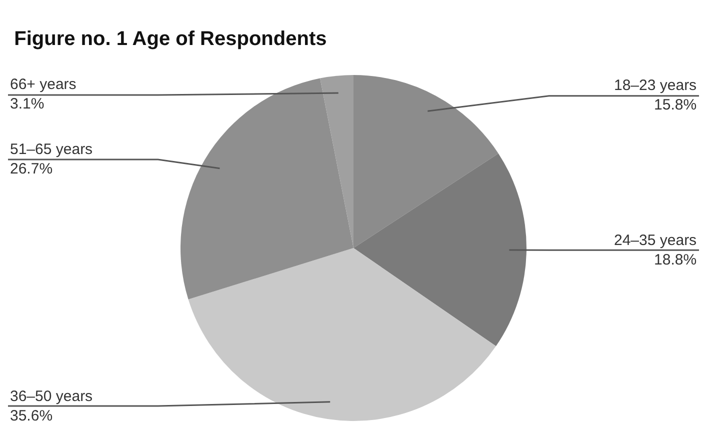  Describe the element at coordinates (655, 240) in the screenshot. I see `slice-label: 24–35 years` at that location.